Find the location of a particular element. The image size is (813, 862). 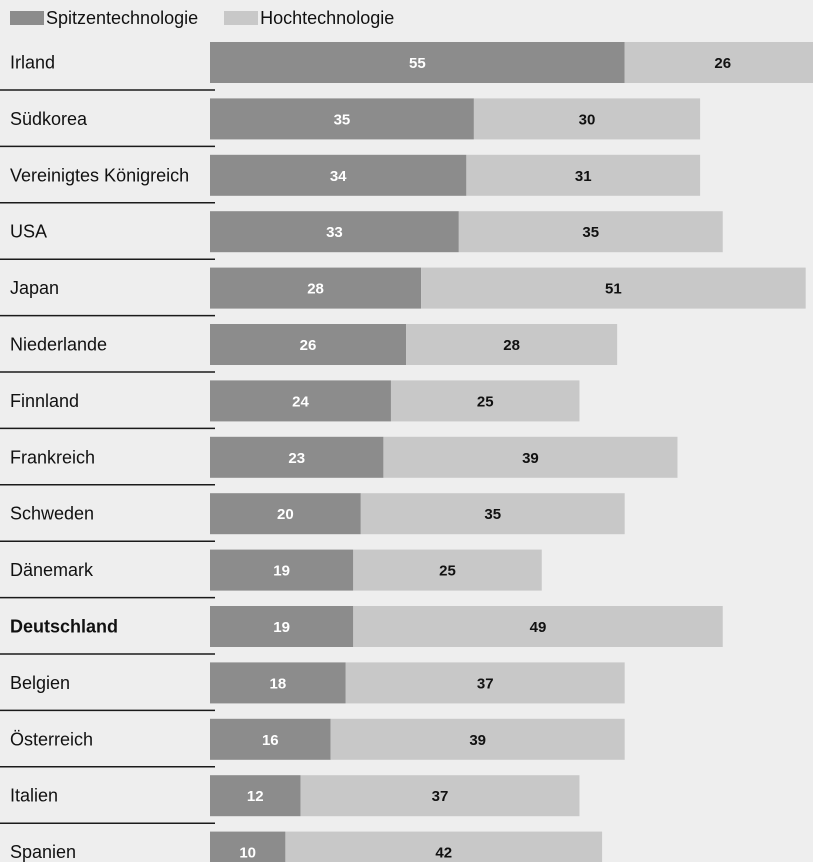

bar-hochtechnologie-italien is located at coordinates (440, 796).